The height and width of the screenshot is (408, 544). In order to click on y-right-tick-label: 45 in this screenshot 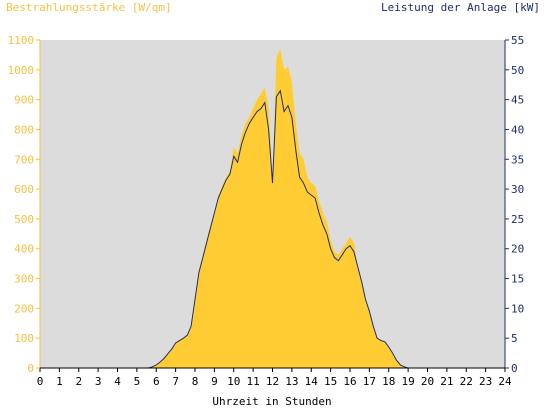, I will do `click(517, 100)`.